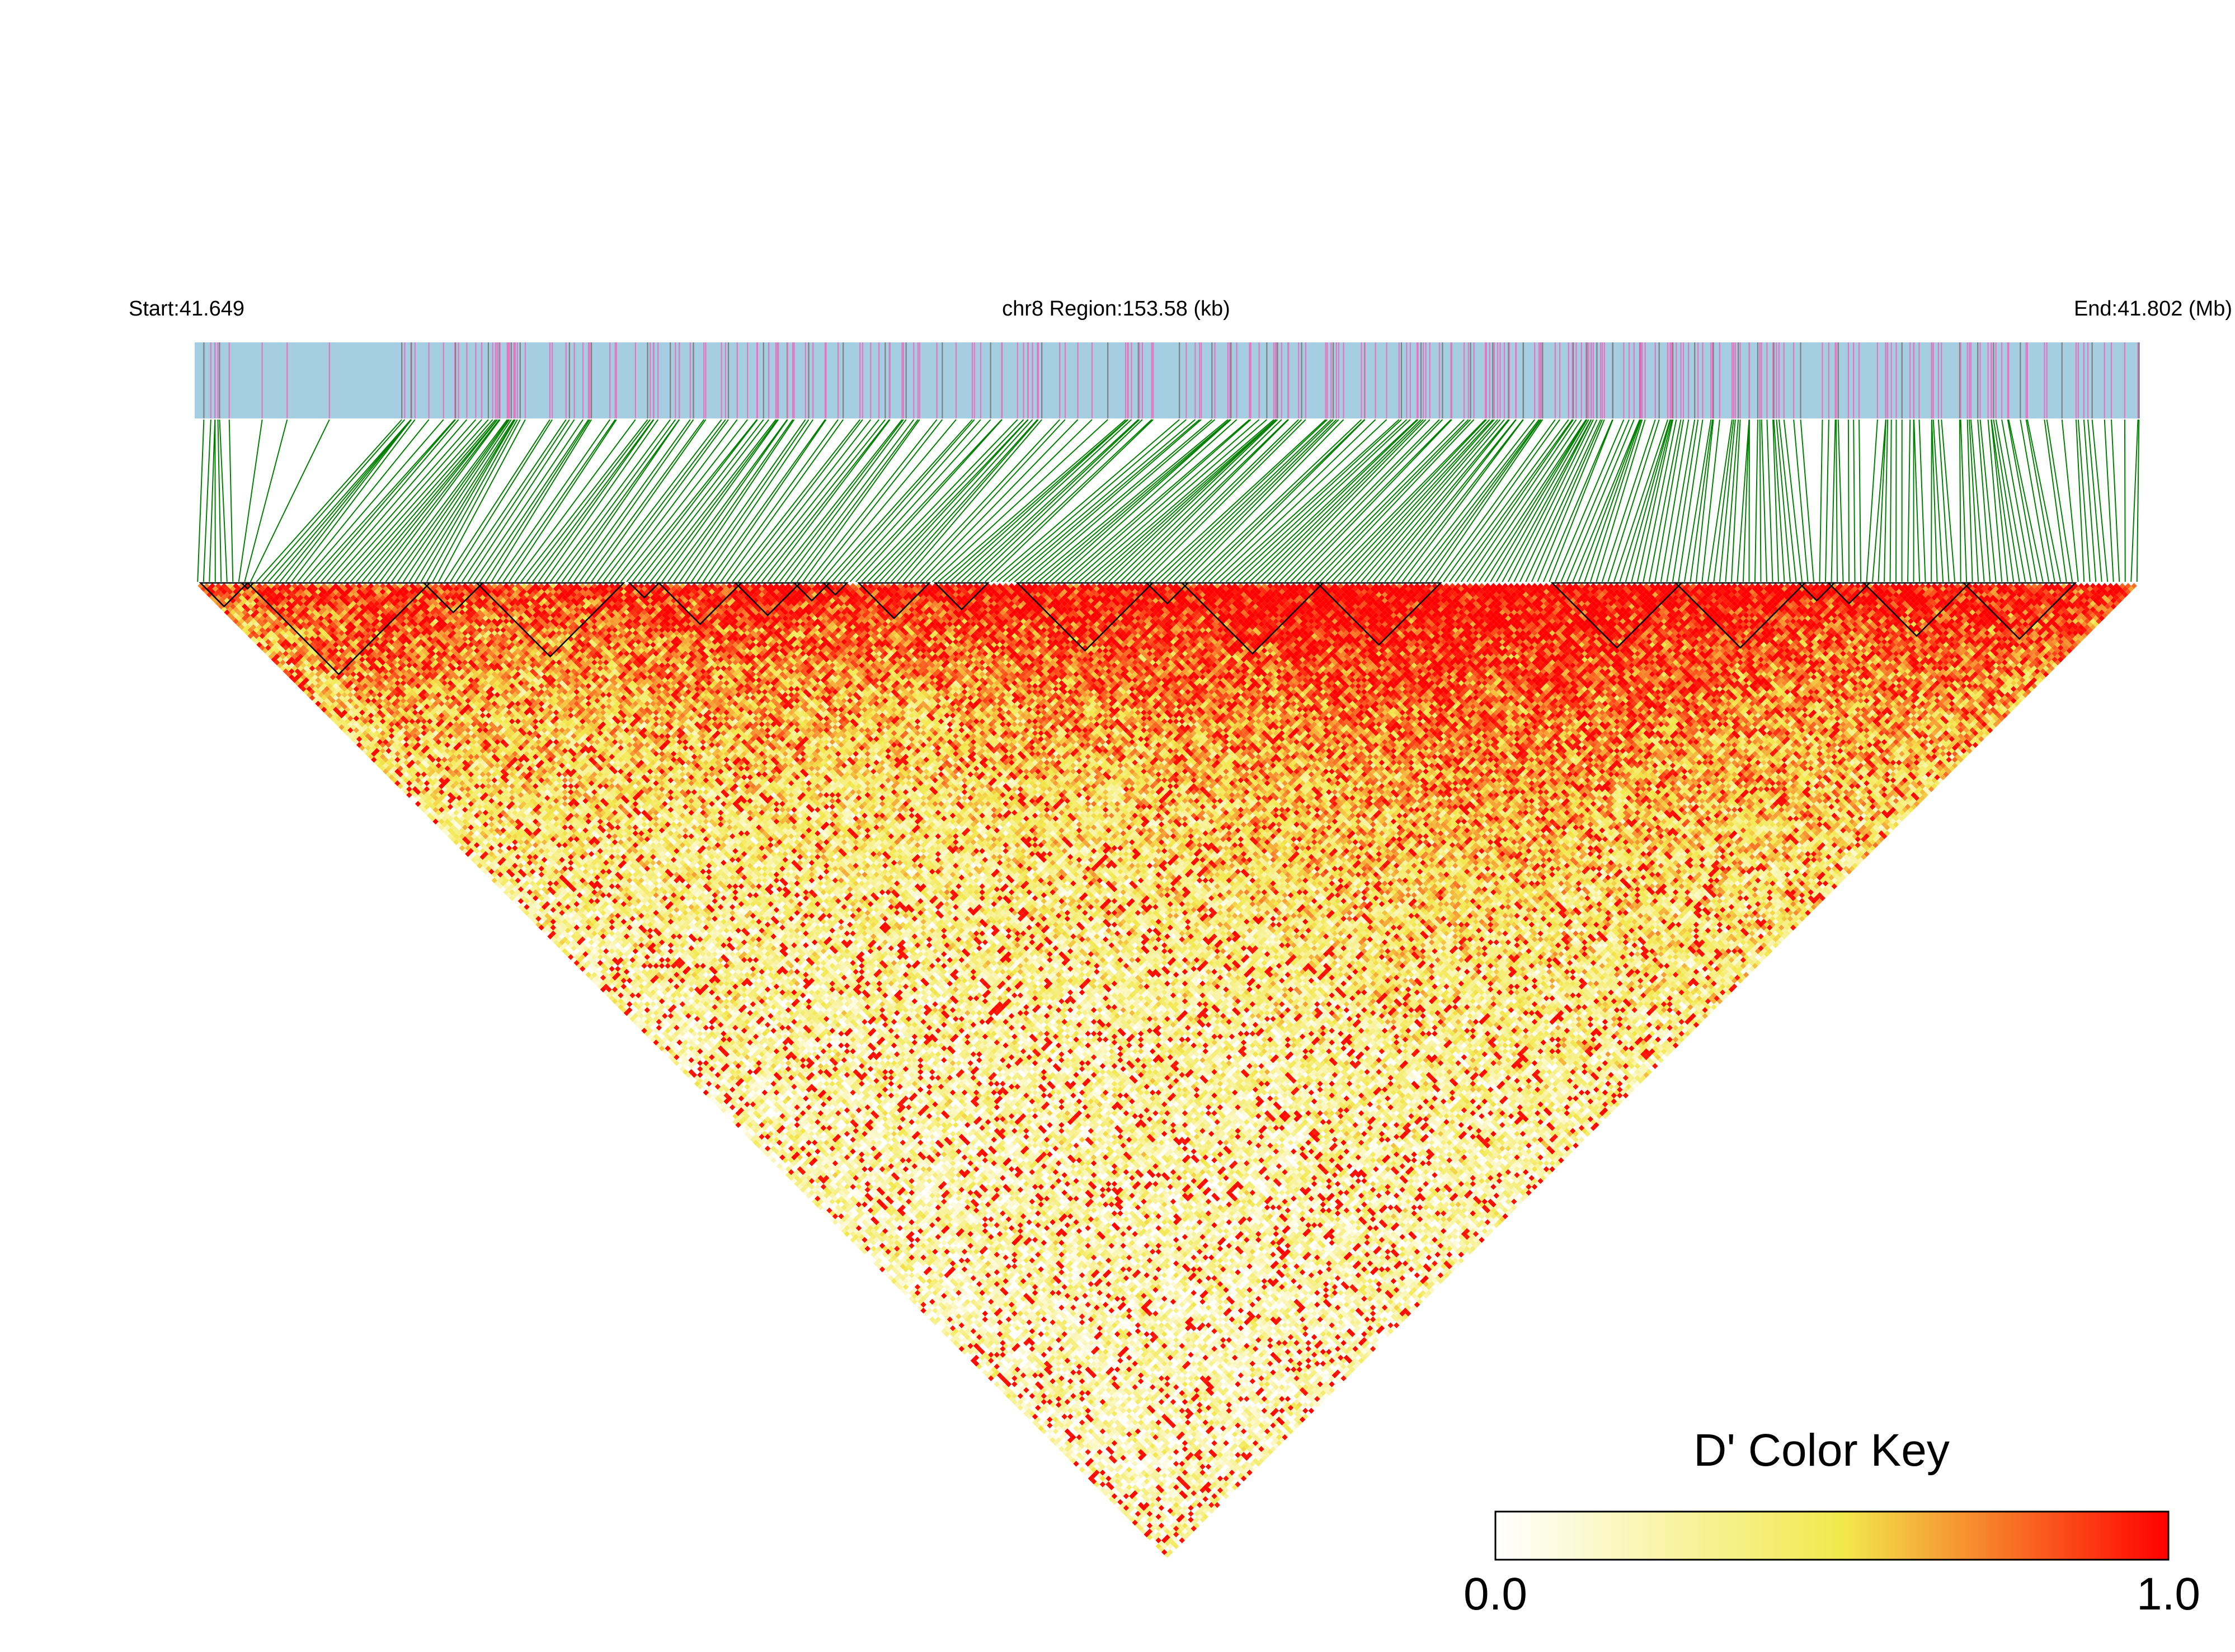  I want to click on snp-connector-group, so click(1168, 501).